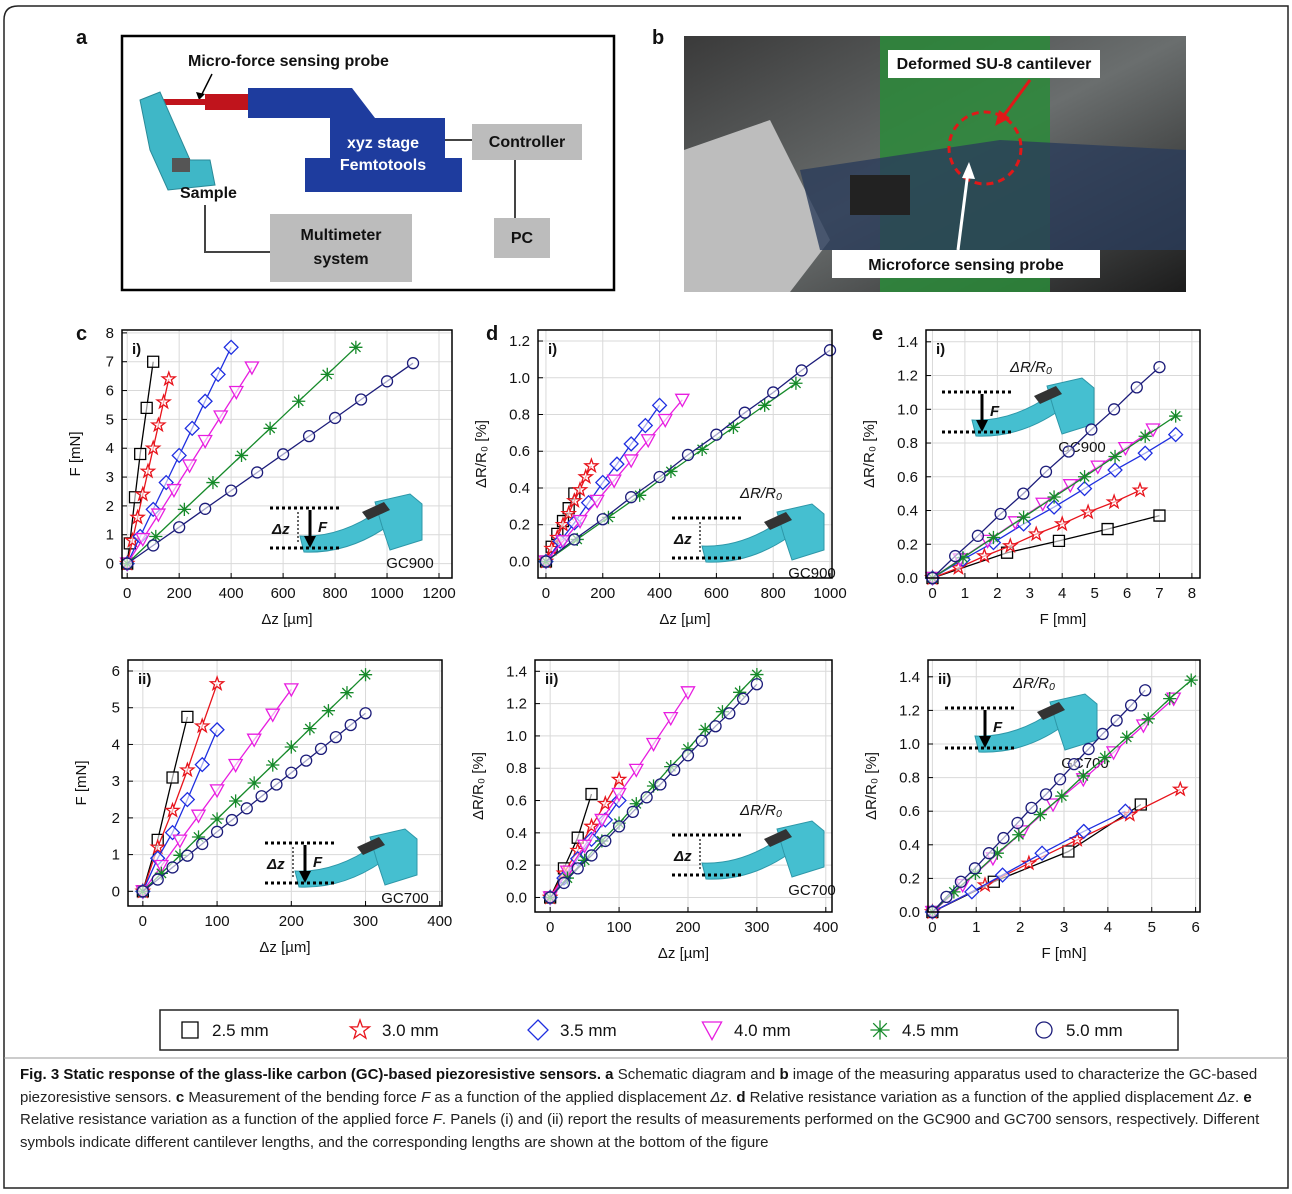 This screenshot has height=1194, width=1292. What do you see at coordinates (1094, 593) in the screenshot?
I see `x-tick-label: 5` at bounding box center [1094, 593].